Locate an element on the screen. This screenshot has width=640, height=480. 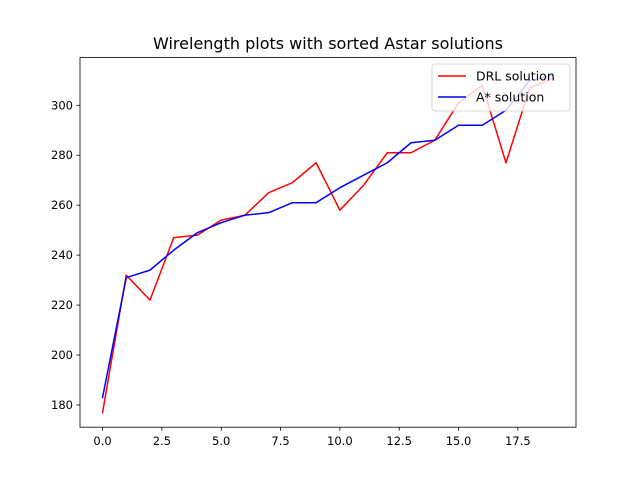
y-tick-label: 280 is located at coordinates (62, 155).